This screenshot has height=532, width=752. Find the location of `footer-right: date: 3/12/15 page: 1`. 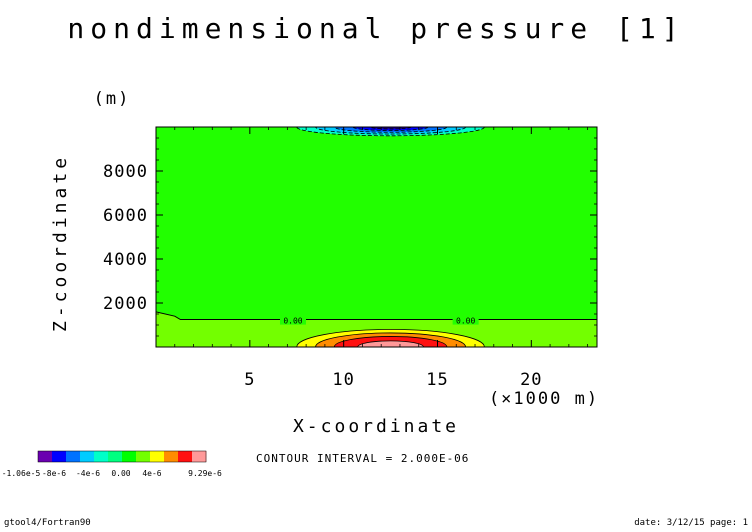

footer-right: date: 3/12/15 page: 1 is located at coordinates (691, 523).